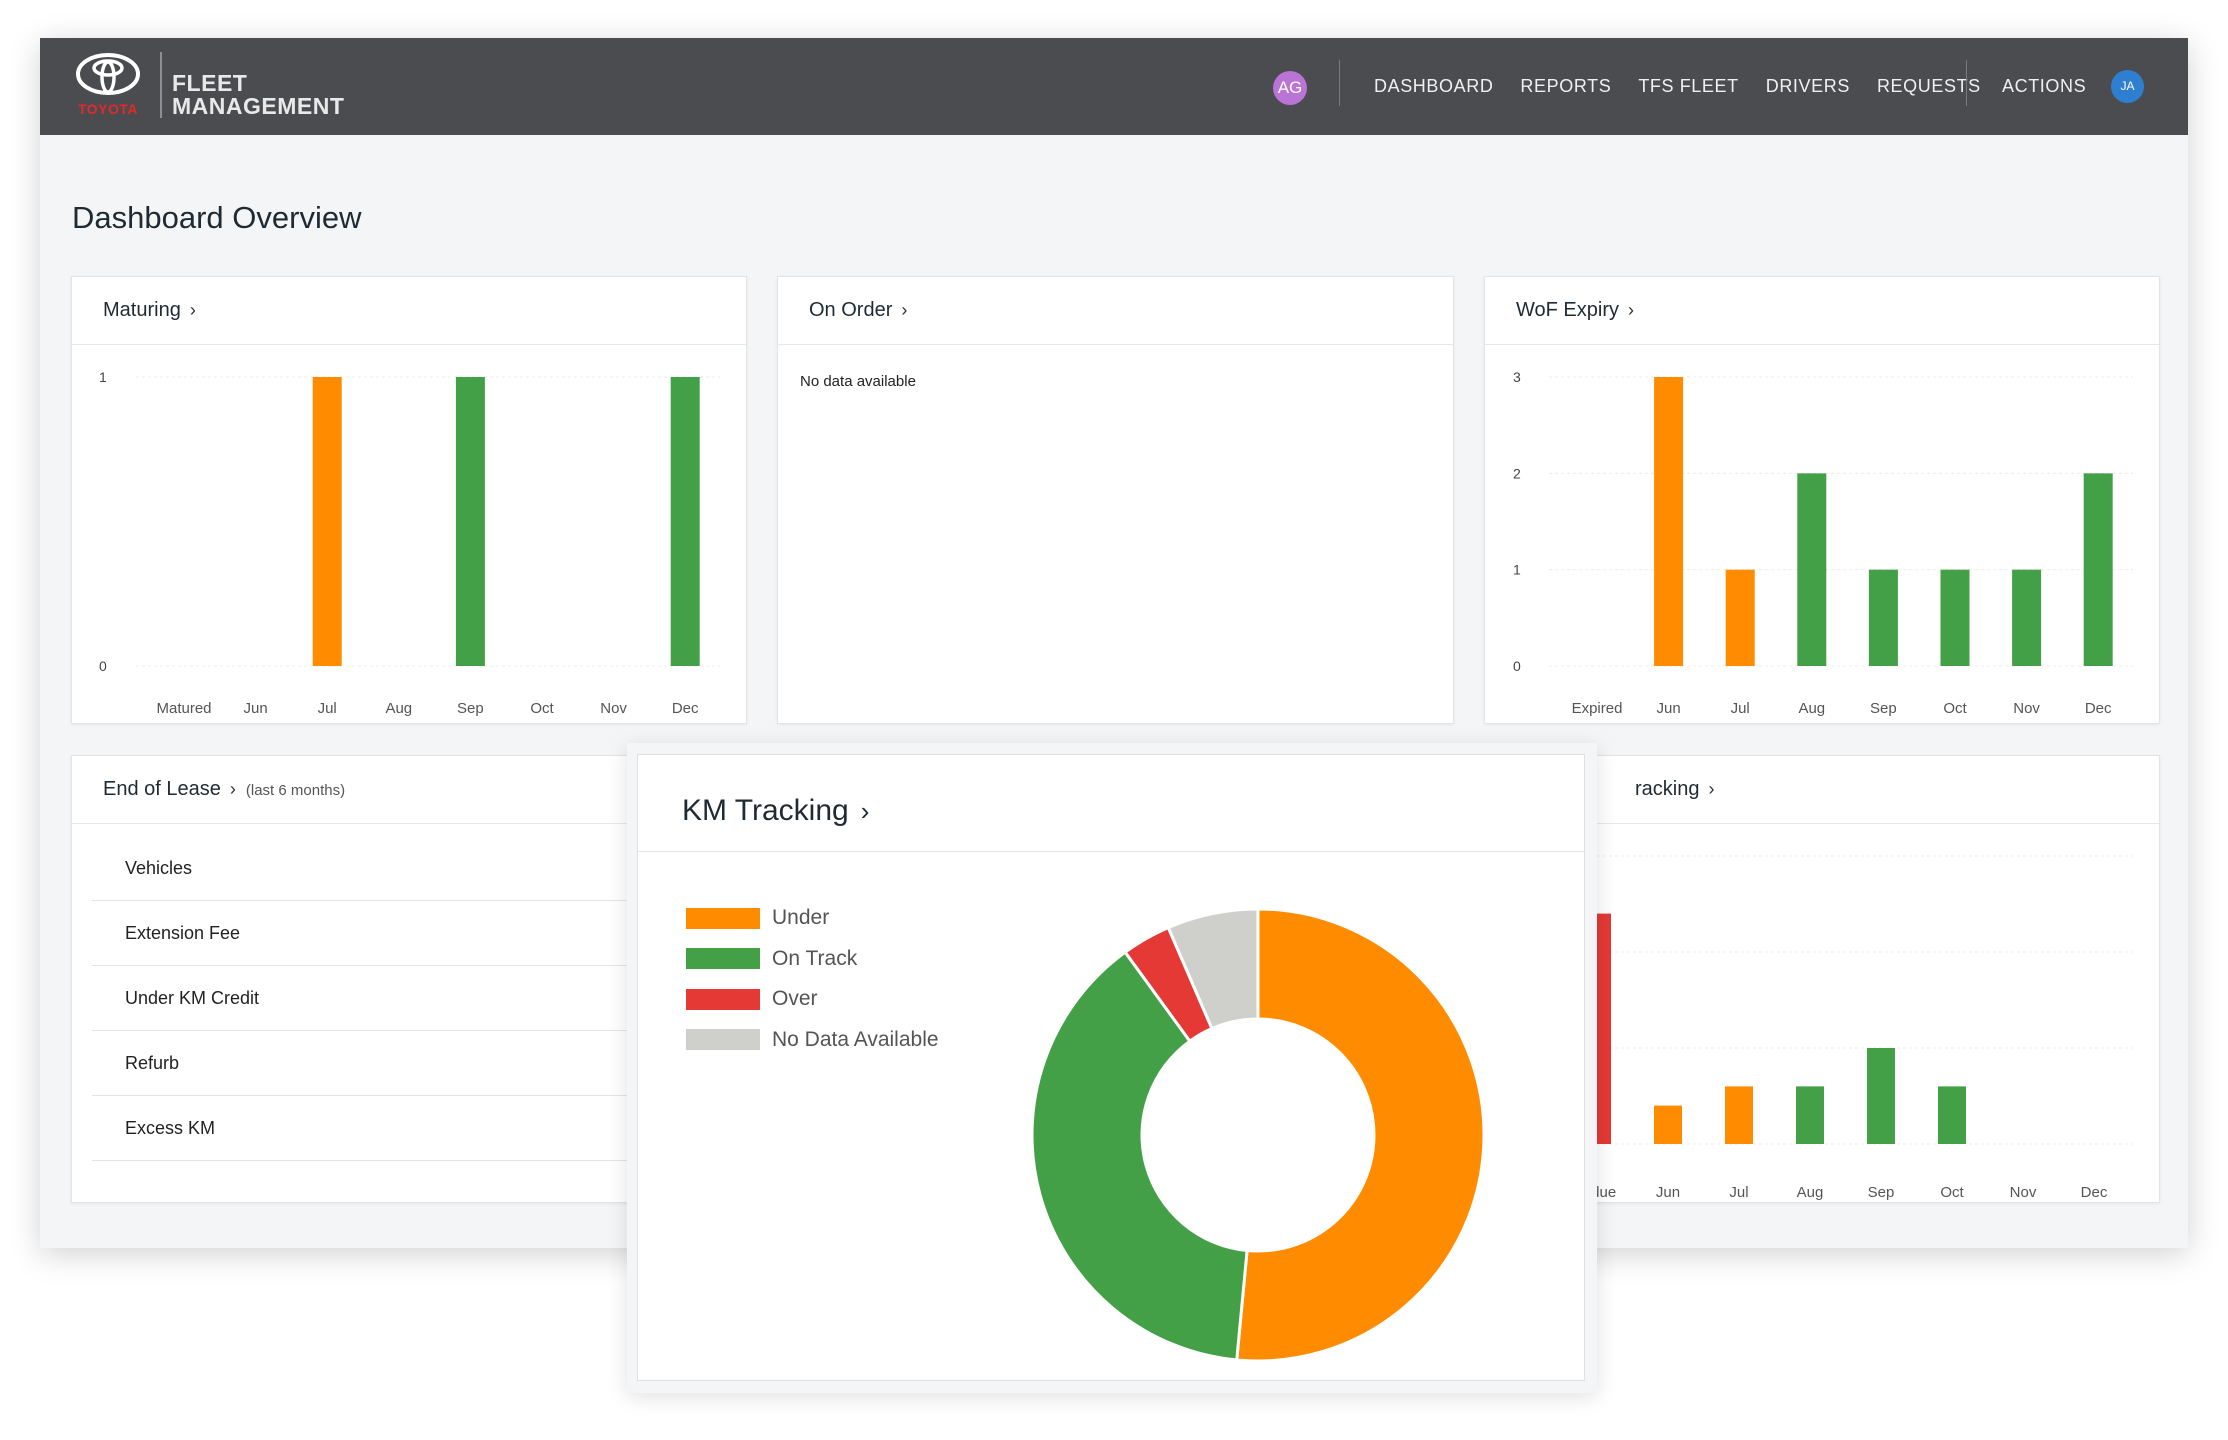 The height and width of the screenshot is (1440, 2228). What do you see at coordinates (295, 790) in the screenshot?
I see `end-of-lease-subtitle: (last 6 months)` at bounding box center [295, 790].